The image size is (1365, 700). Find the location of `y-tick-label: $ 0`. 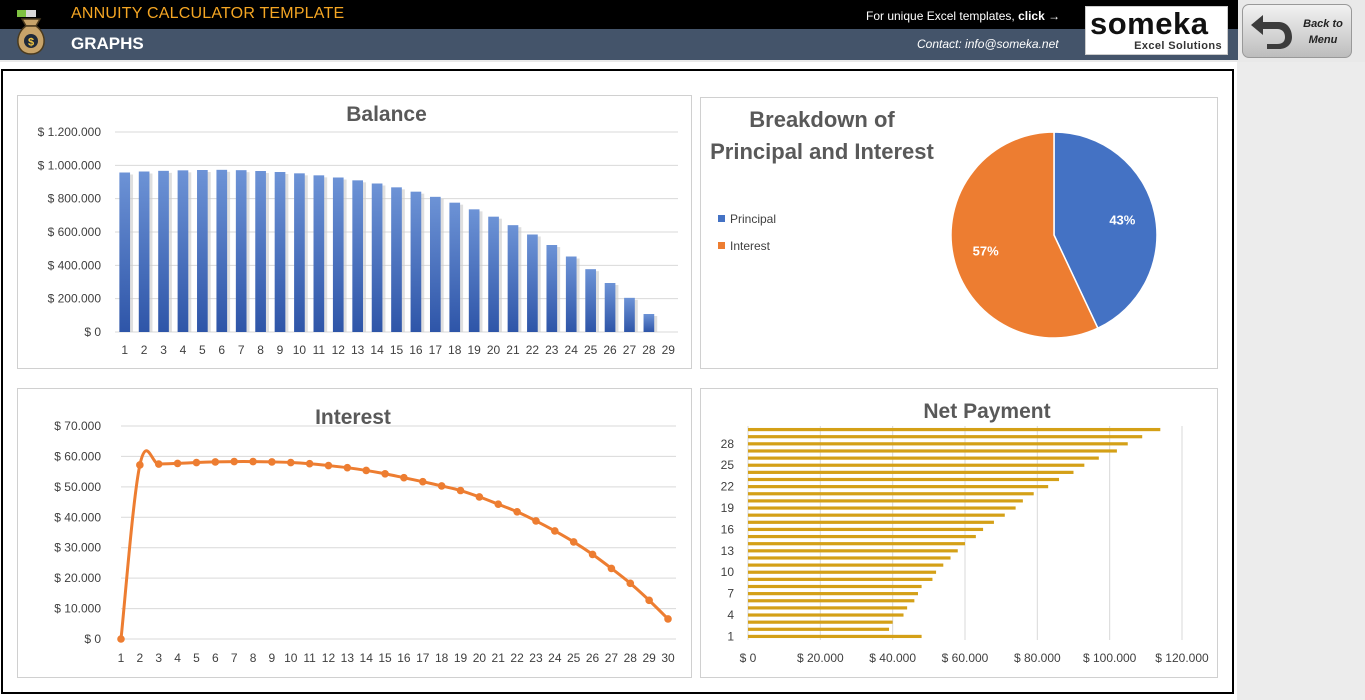

y-tick-label: $ 0 is located at coordinates (92, 639).